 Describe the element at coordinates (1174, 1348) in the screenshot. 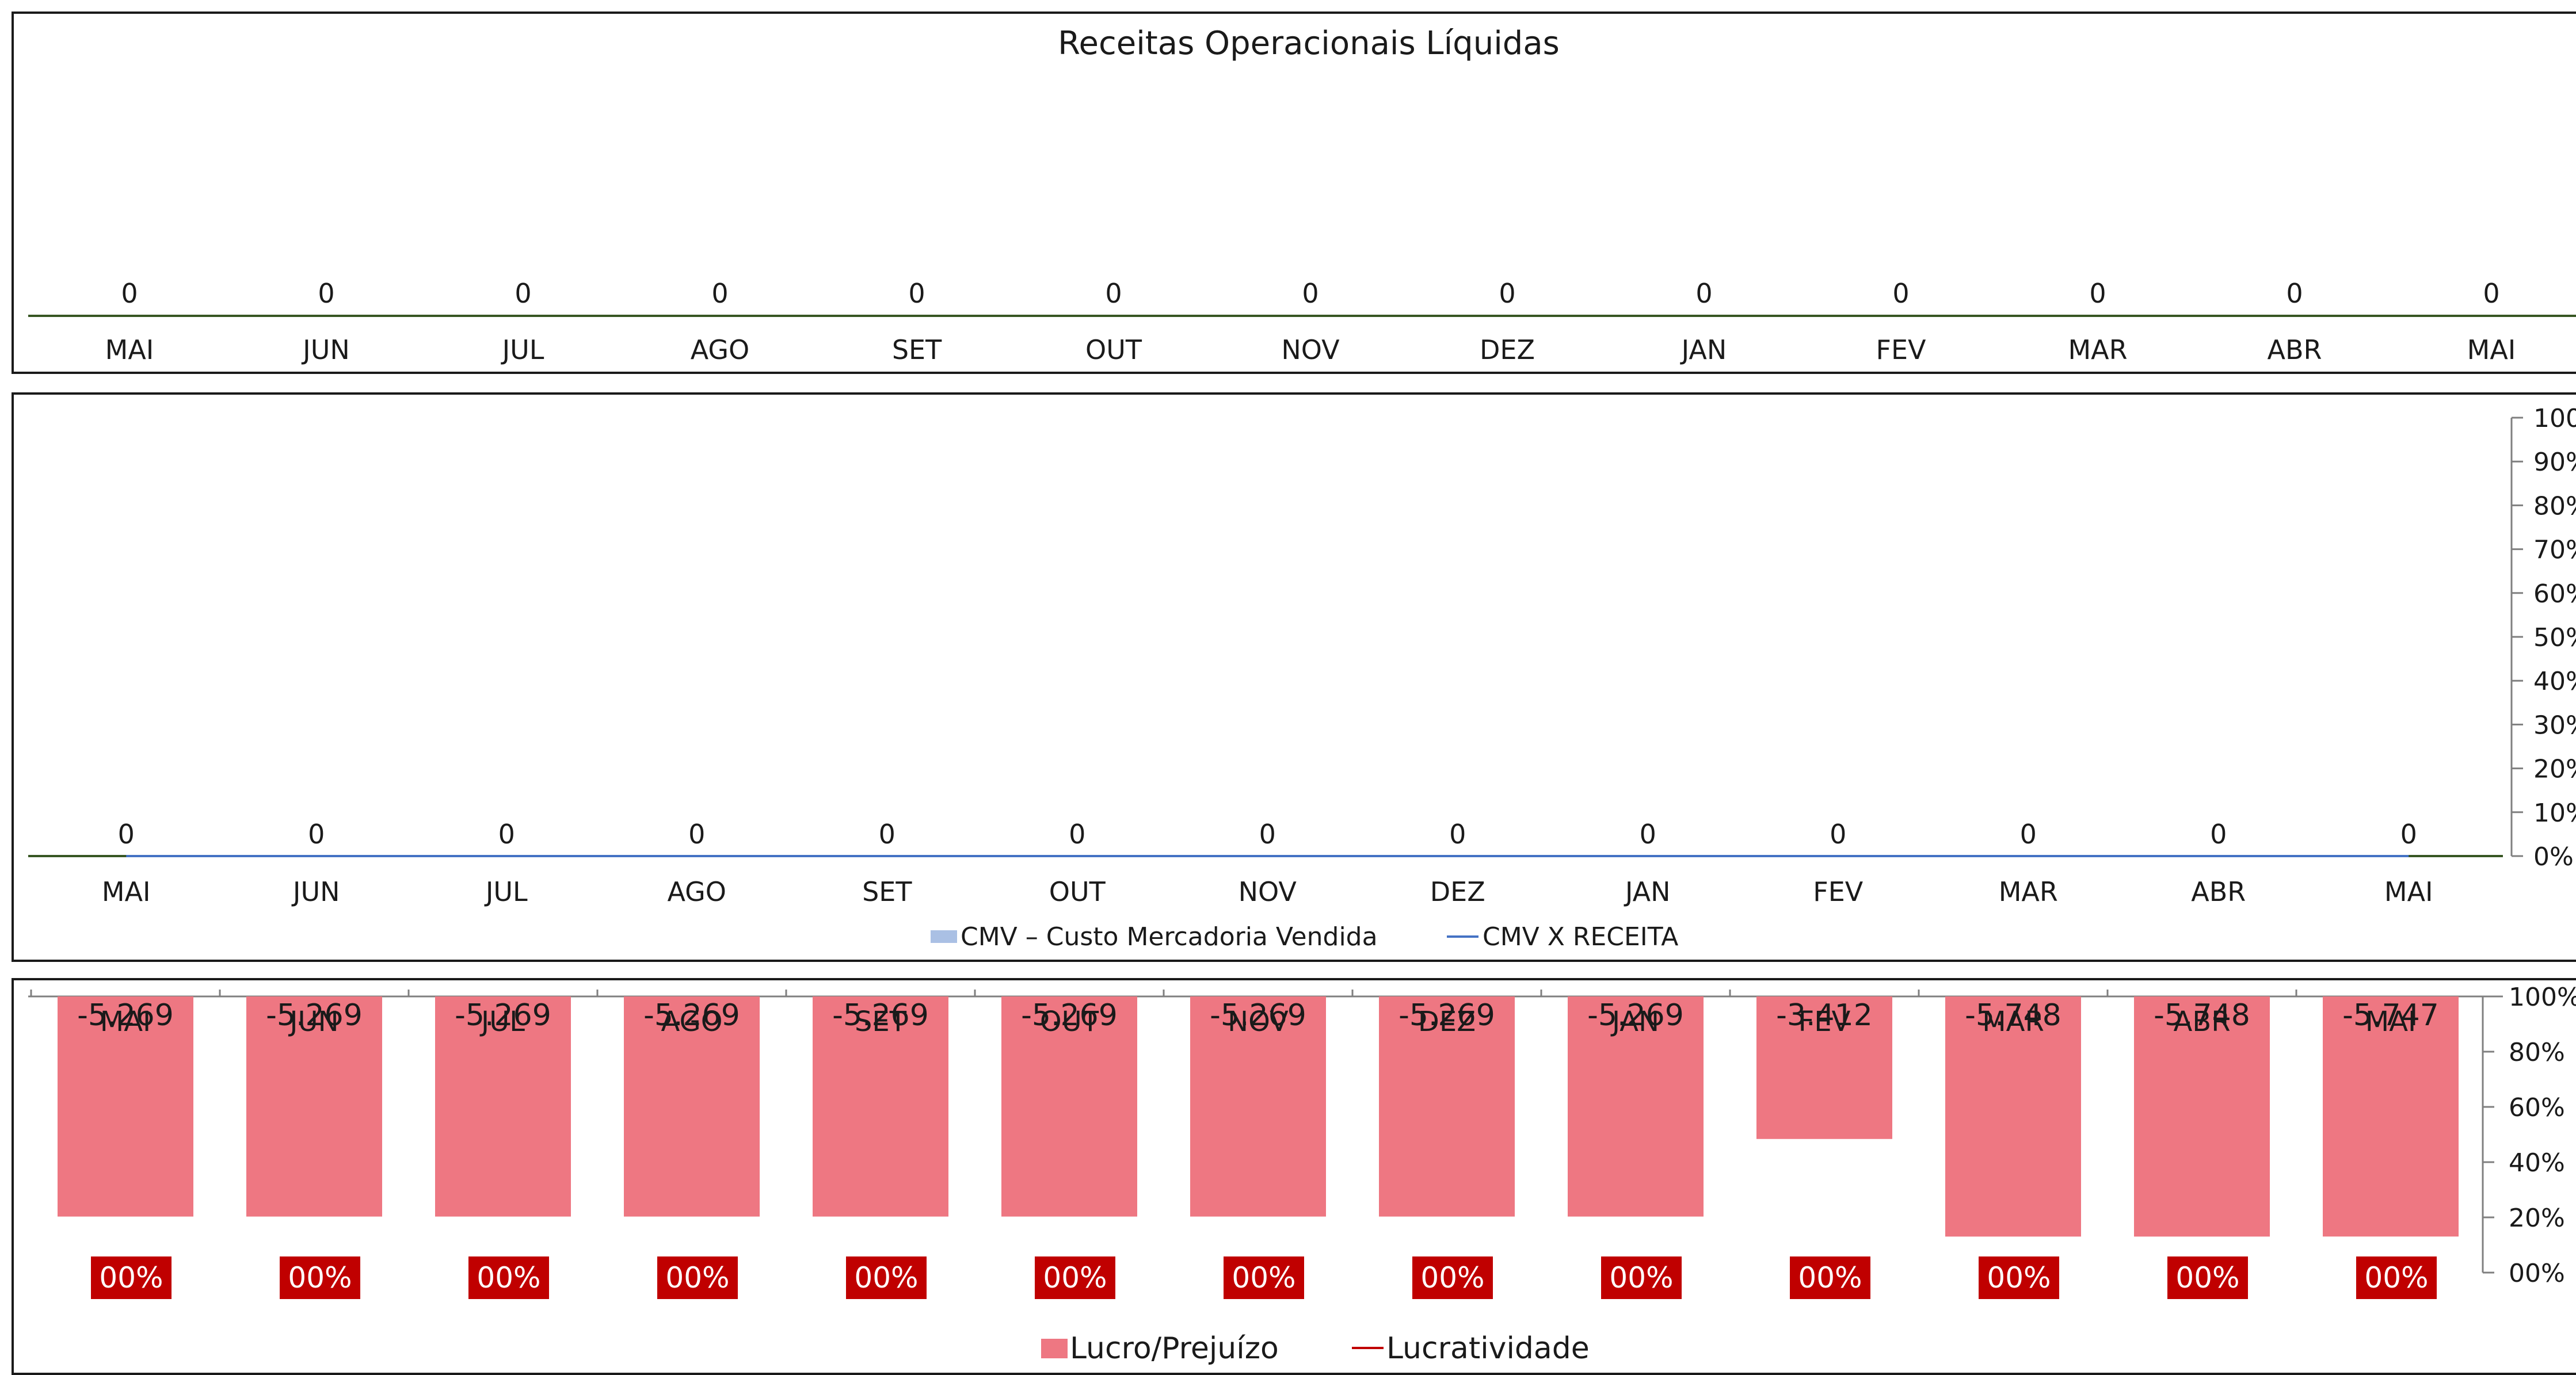

I see `legend-label-lucro: Lucro/Prejuízo` at that location.